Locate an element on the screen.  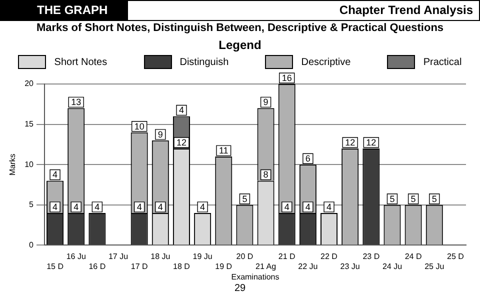
x-tick-label: 22 D is located at coordinates (329, 257).